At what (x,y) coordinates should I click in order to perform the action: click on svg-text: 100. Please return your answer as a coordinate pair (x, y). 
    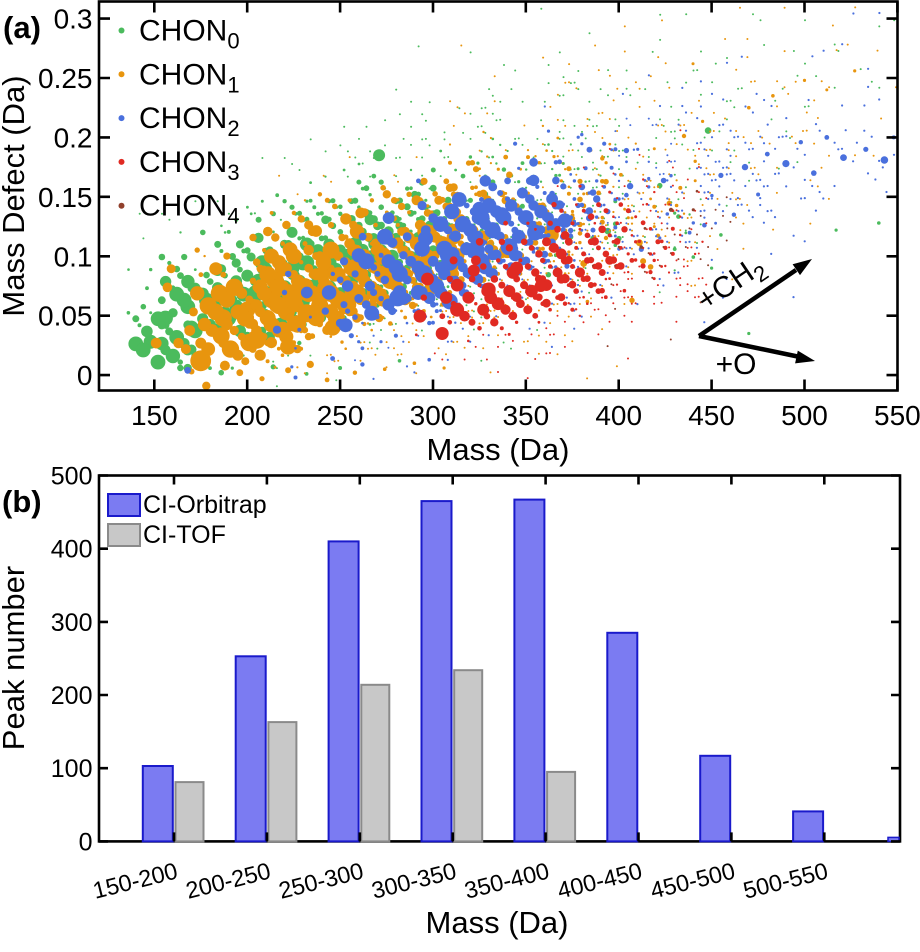
    Looking at the image, I should click on (72, 769).